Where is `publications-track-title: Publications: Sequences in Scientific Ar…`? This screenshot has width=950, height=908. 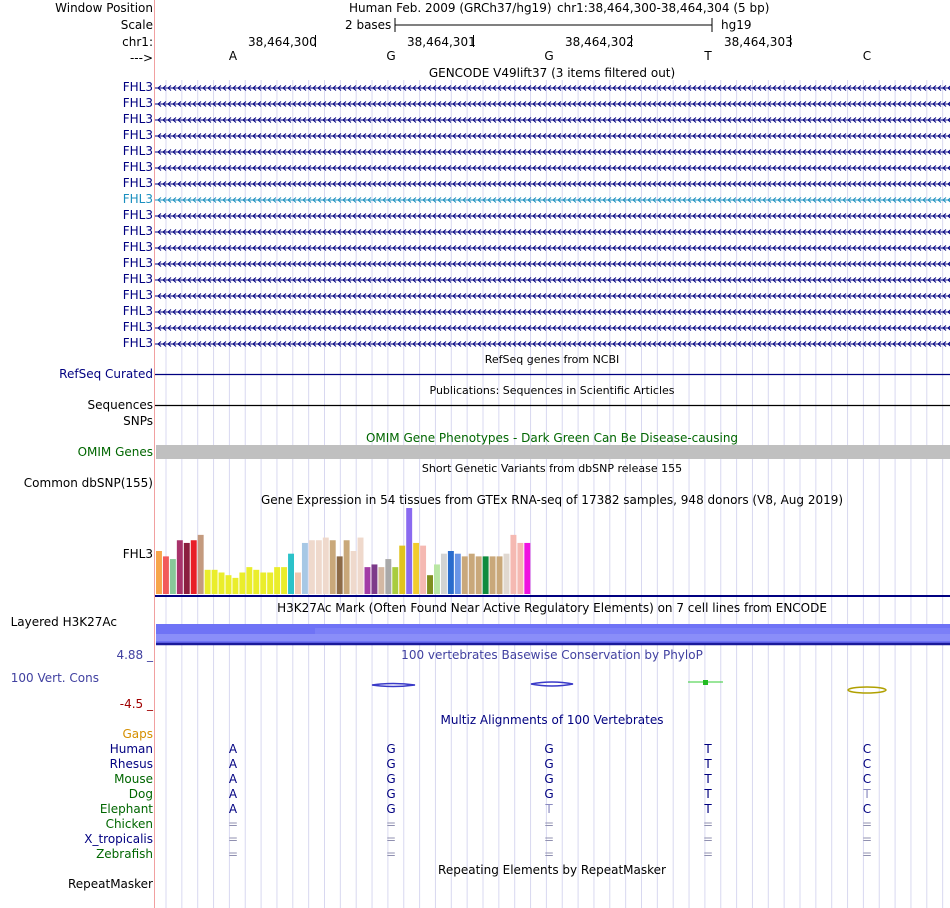 publications-track-title: Publications: Sequences in Scientific Ar… is located at coordinates (552, 390).